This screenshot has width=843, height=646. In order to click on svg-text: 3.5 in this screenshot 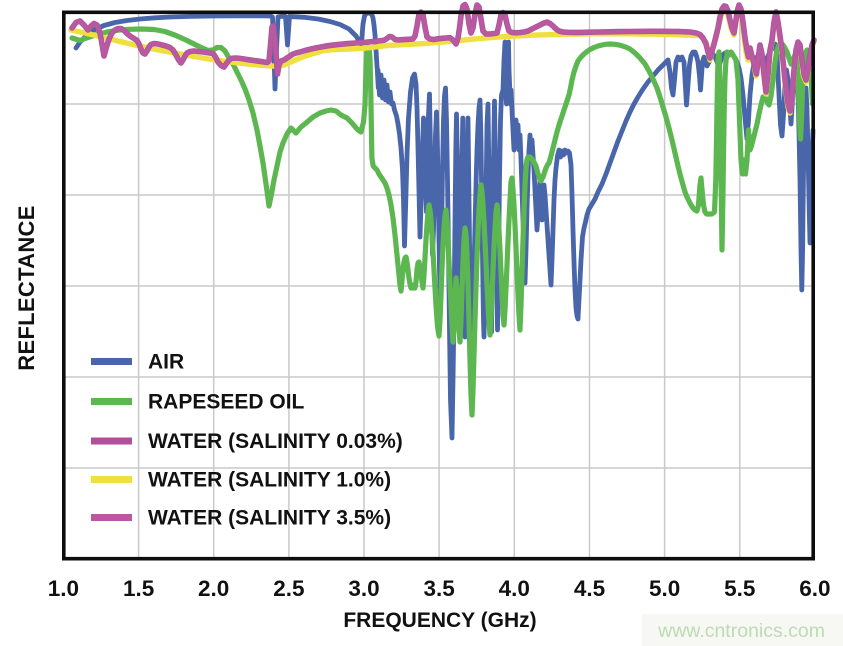, I will do `click(438, 588)`.